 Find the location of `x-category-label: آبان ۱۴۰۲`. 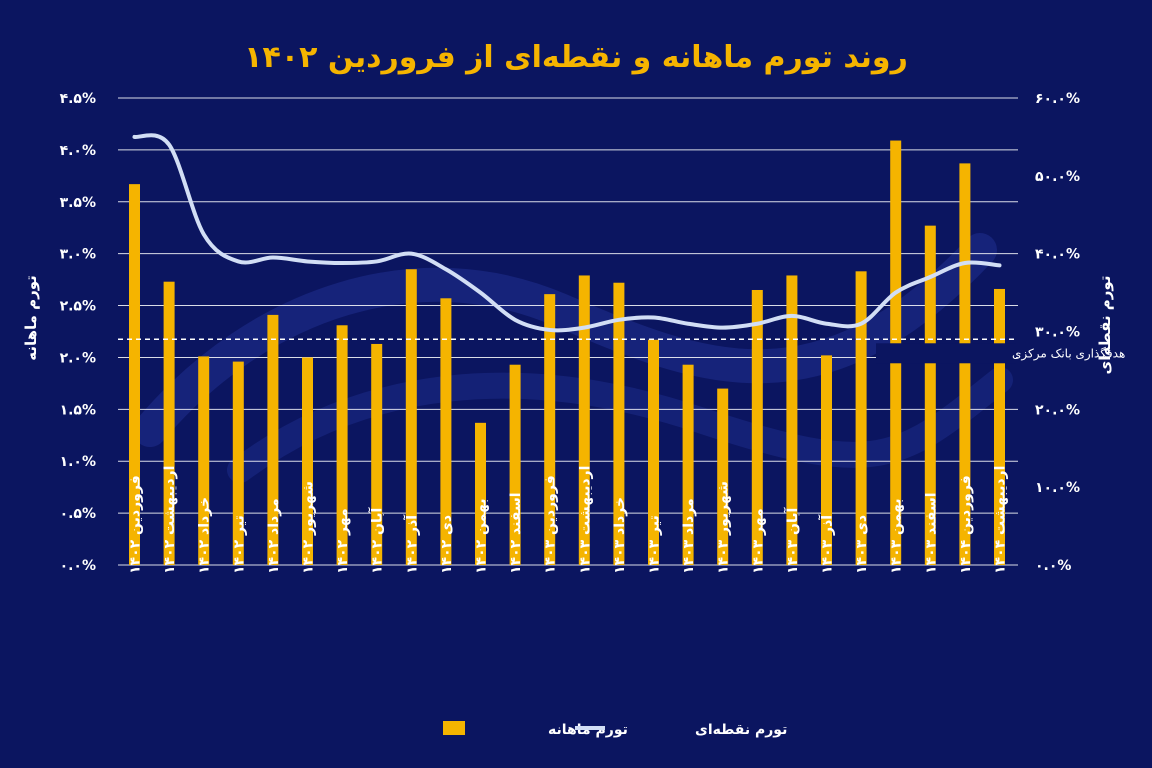

x-category-label: آبان ۱۴۰۲ is located at coordinates (377, 540).